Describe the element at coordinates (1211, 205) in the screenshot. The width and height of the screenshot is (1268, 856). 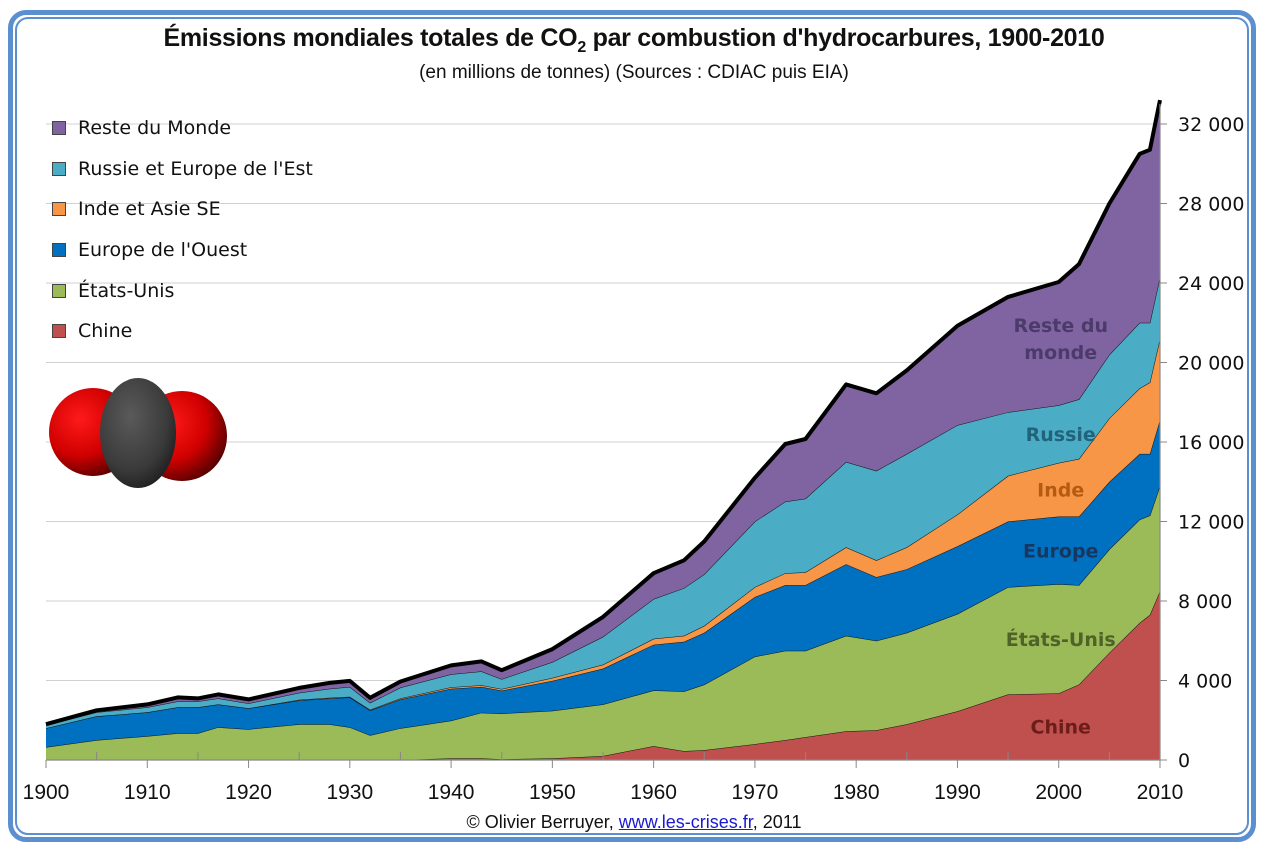
I see `y-tick-label: 28 000` at that location.